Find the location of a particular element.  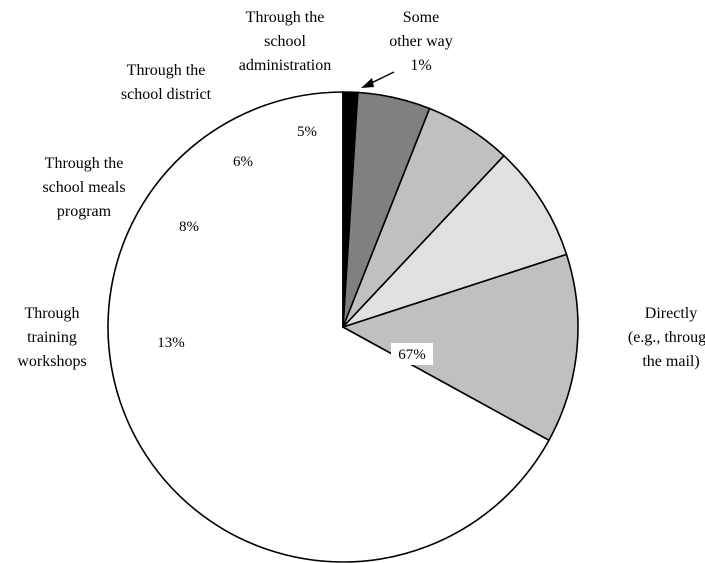

value-label-text: 13% is located at coordinates (171, 343).